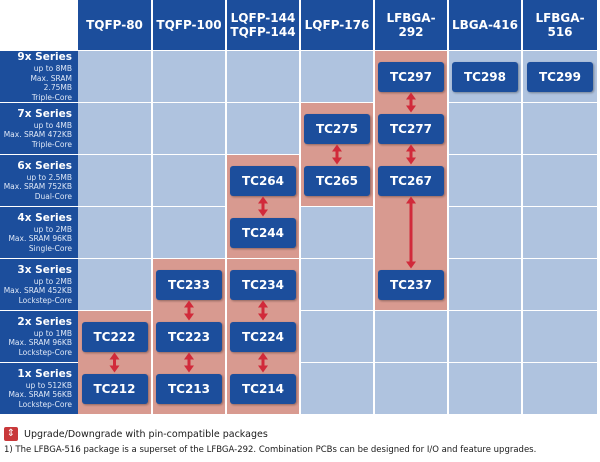 This screenshot has width=600, height=462. What do you see at coordinates (49, 177) in the screenshot?
I see `series-spec: up to 2.5MB` at bounding box center [49, 177].